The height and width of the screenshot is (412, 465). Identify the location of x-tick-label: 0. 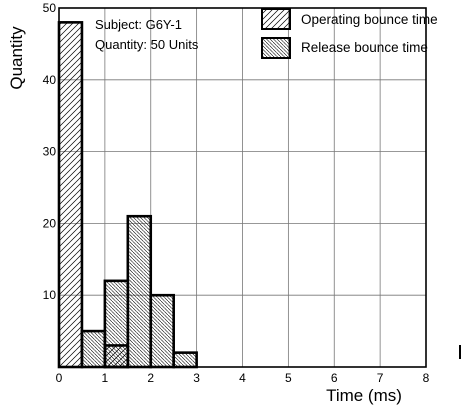
(59, 378).